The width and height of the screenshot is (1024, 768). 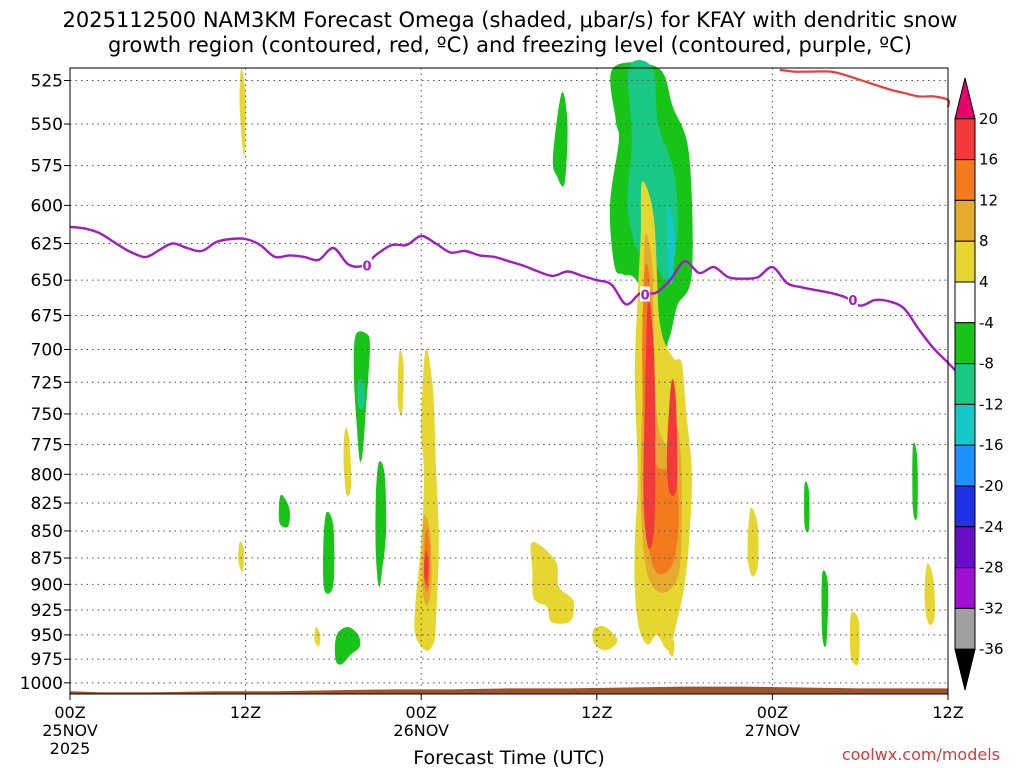 I want to click on y-tick-label-975: 975, so click(x=47, y=660).